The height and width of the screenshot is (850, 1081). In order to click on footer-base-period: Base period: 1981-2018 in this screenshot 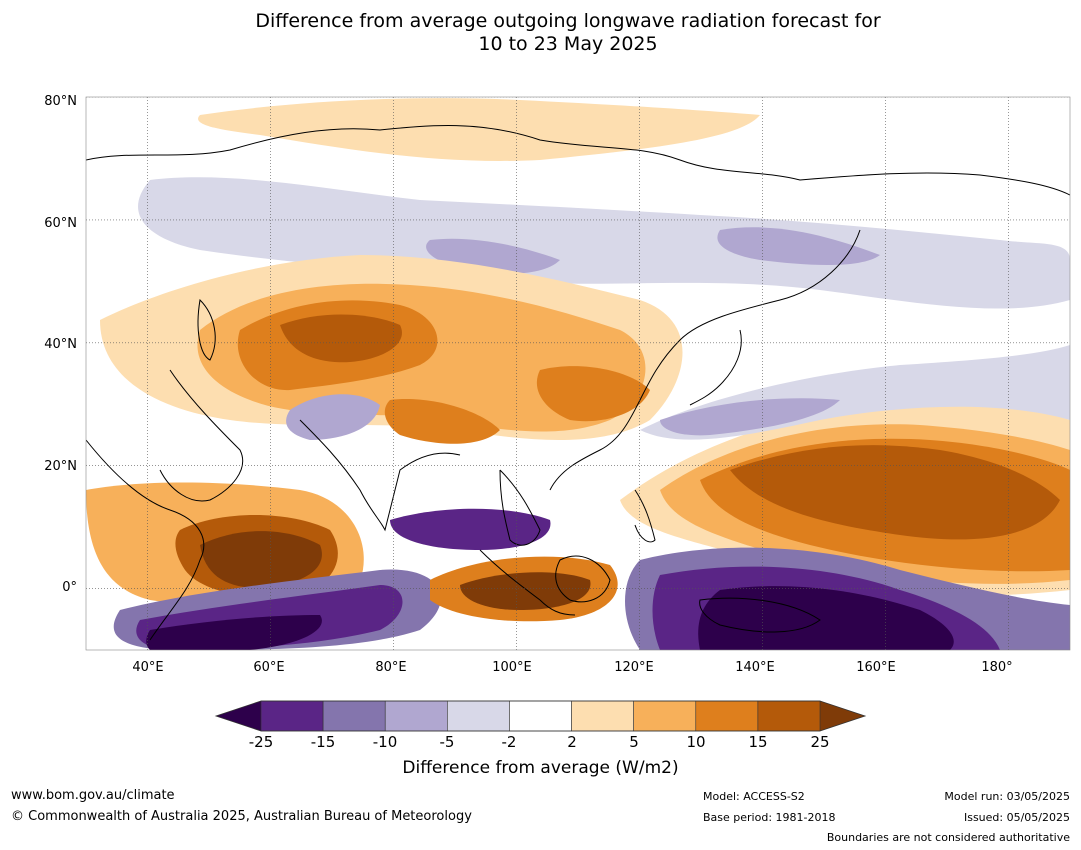, I will do `click(769, 817)`.